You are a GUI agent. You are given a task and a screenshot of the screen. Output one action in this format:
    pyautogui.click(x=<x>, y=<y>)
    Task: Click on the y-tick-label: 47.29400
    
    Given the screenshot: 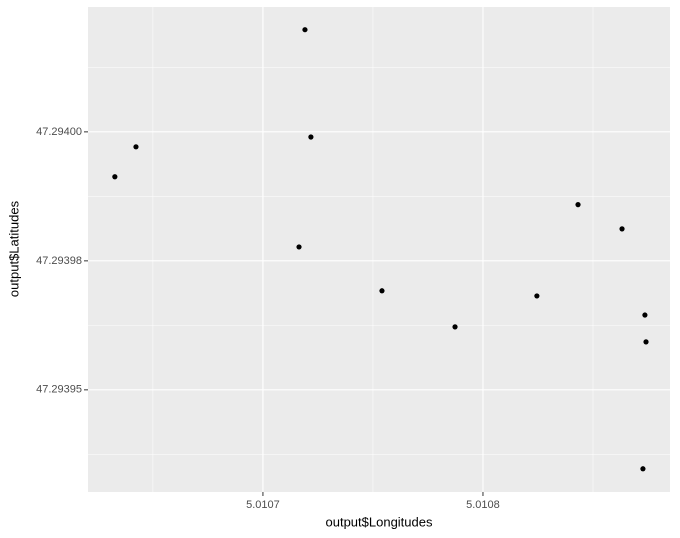 What is the action you would take?
    pyautogui.click(x=59, y=132)
    